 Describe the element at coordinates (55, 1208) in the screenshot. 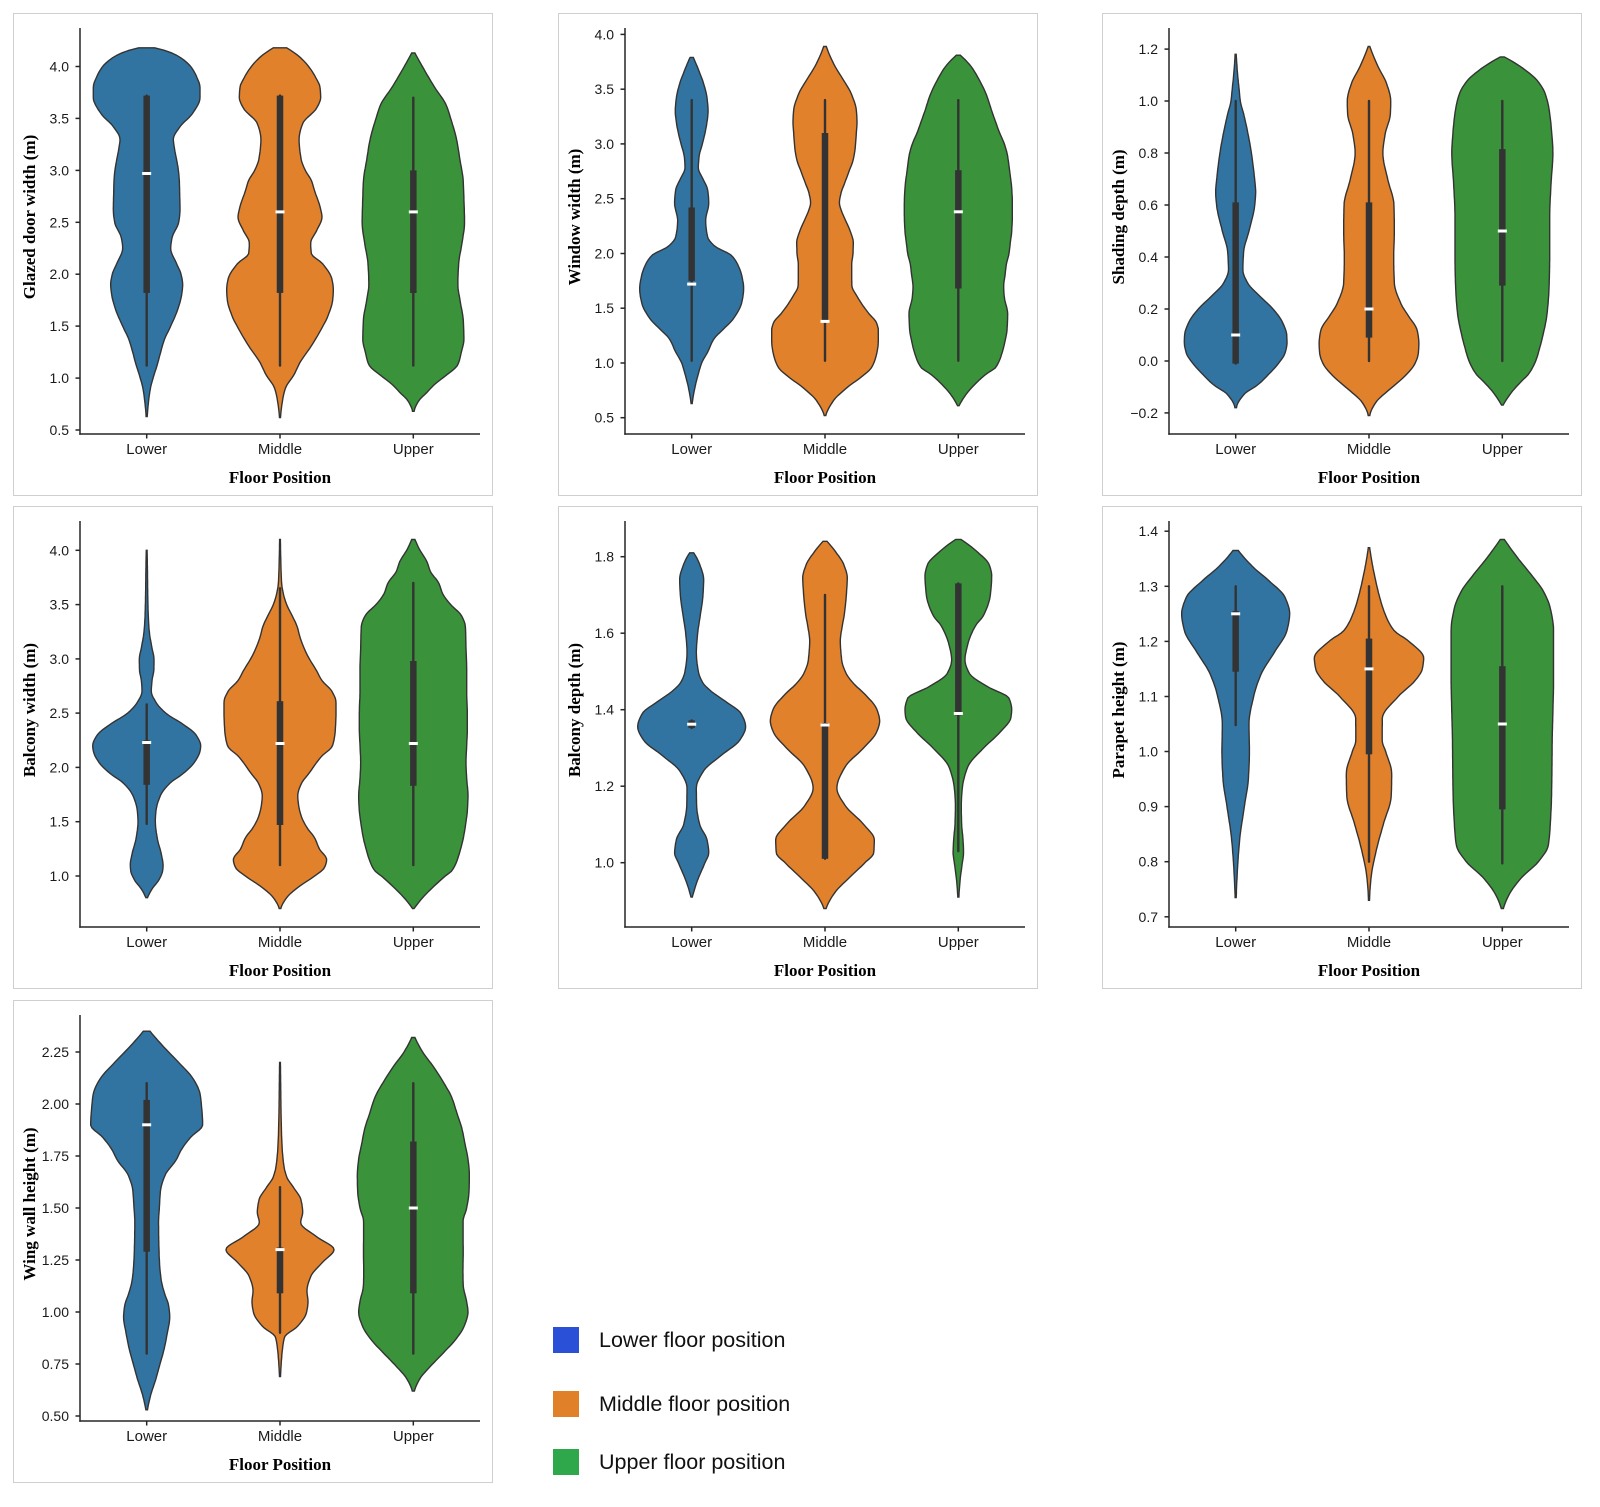

I see `svg-text: 1.50` at that location.